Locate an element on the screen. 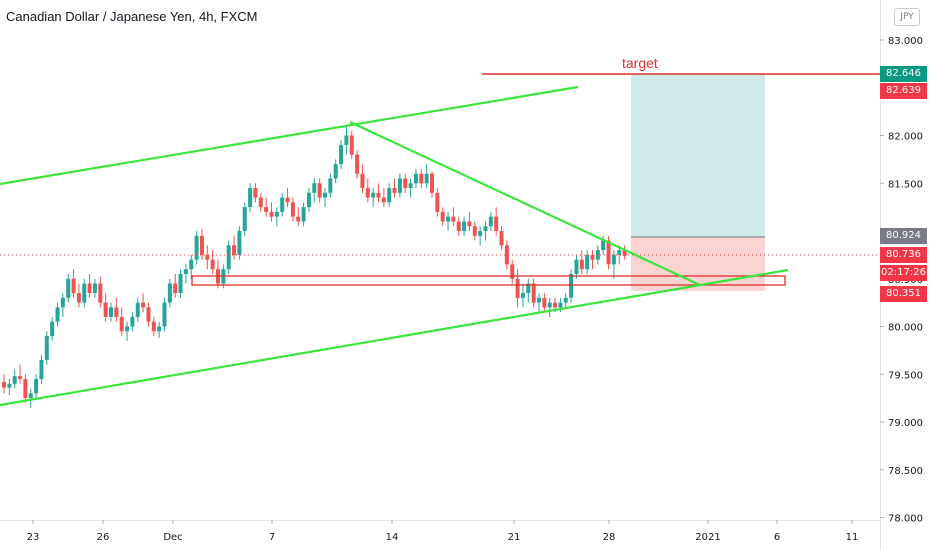 The width and height of the screenshot is (932, 550). channel-upper-line is located at coordinates (289, 135).